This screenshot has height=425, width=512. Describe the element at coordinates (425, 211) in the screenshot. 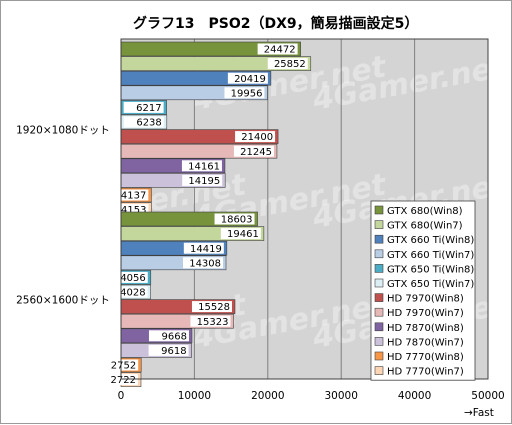

I see `legend-entry: GTX 680(Win8)` at that location.